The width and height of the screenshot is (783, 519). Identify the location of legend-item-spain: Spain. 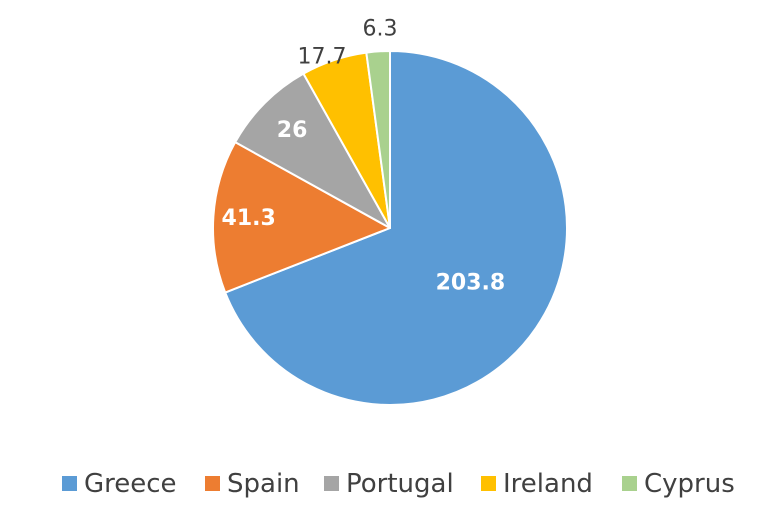
(252, 484).